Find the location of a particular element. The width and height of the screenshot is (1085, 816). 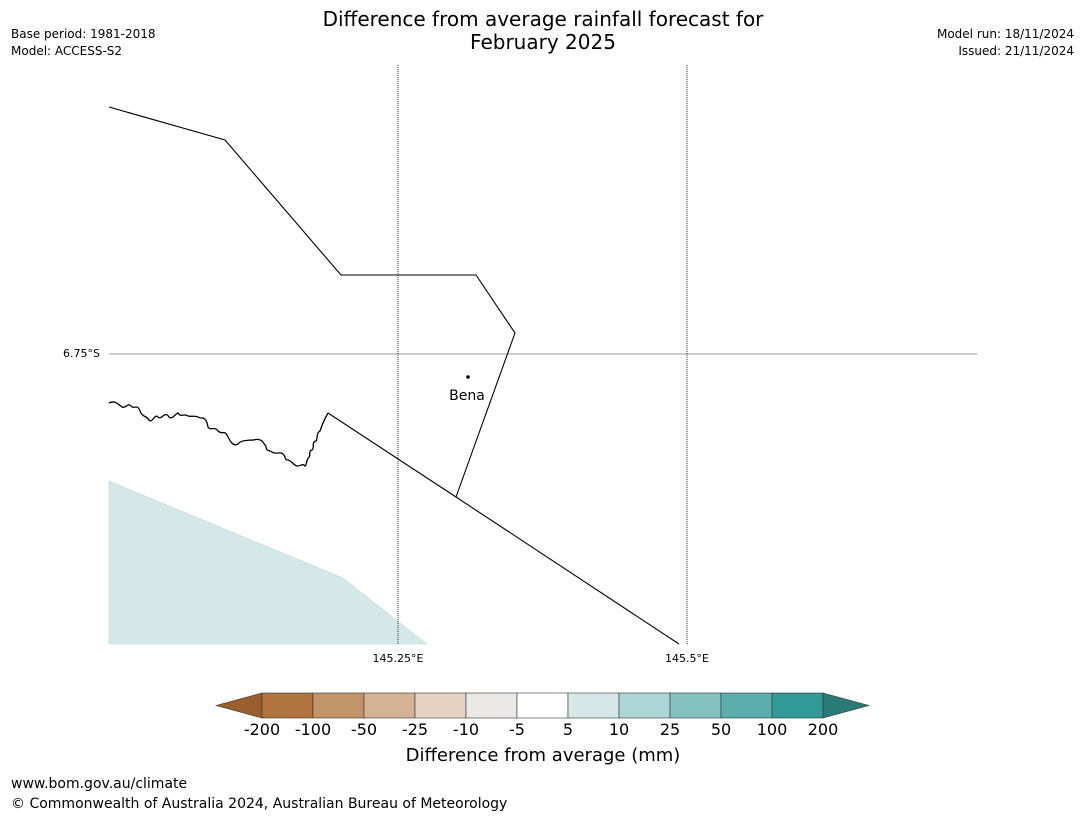

colorbar-tick-label: -200 is located at coordinates (262, 729).